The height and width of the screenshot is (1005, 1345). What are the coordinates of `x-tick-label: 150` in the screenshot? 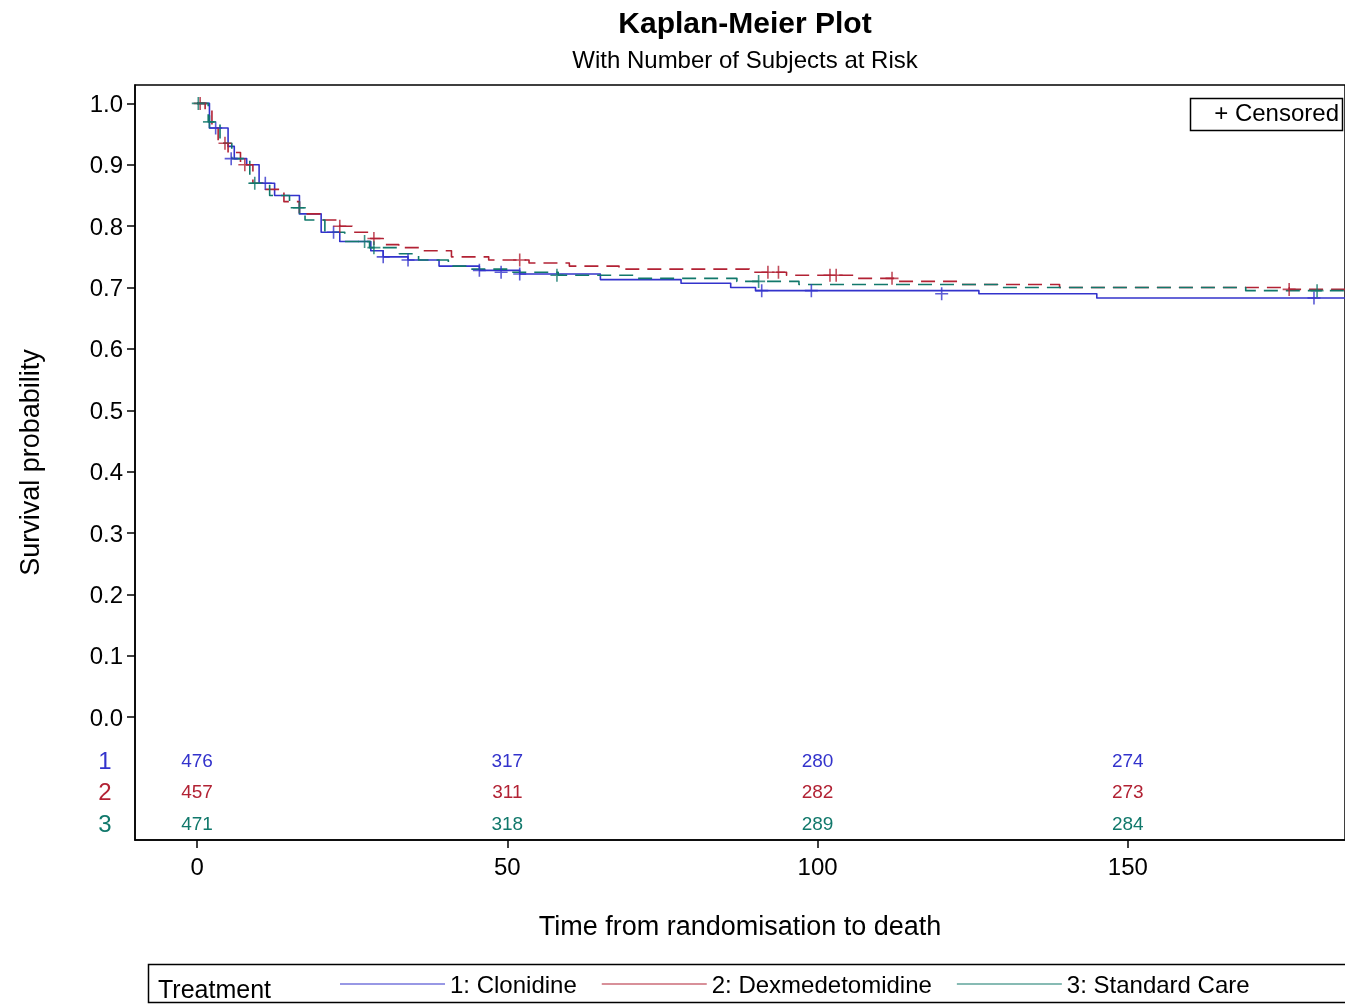 It's located at (1127, 866).